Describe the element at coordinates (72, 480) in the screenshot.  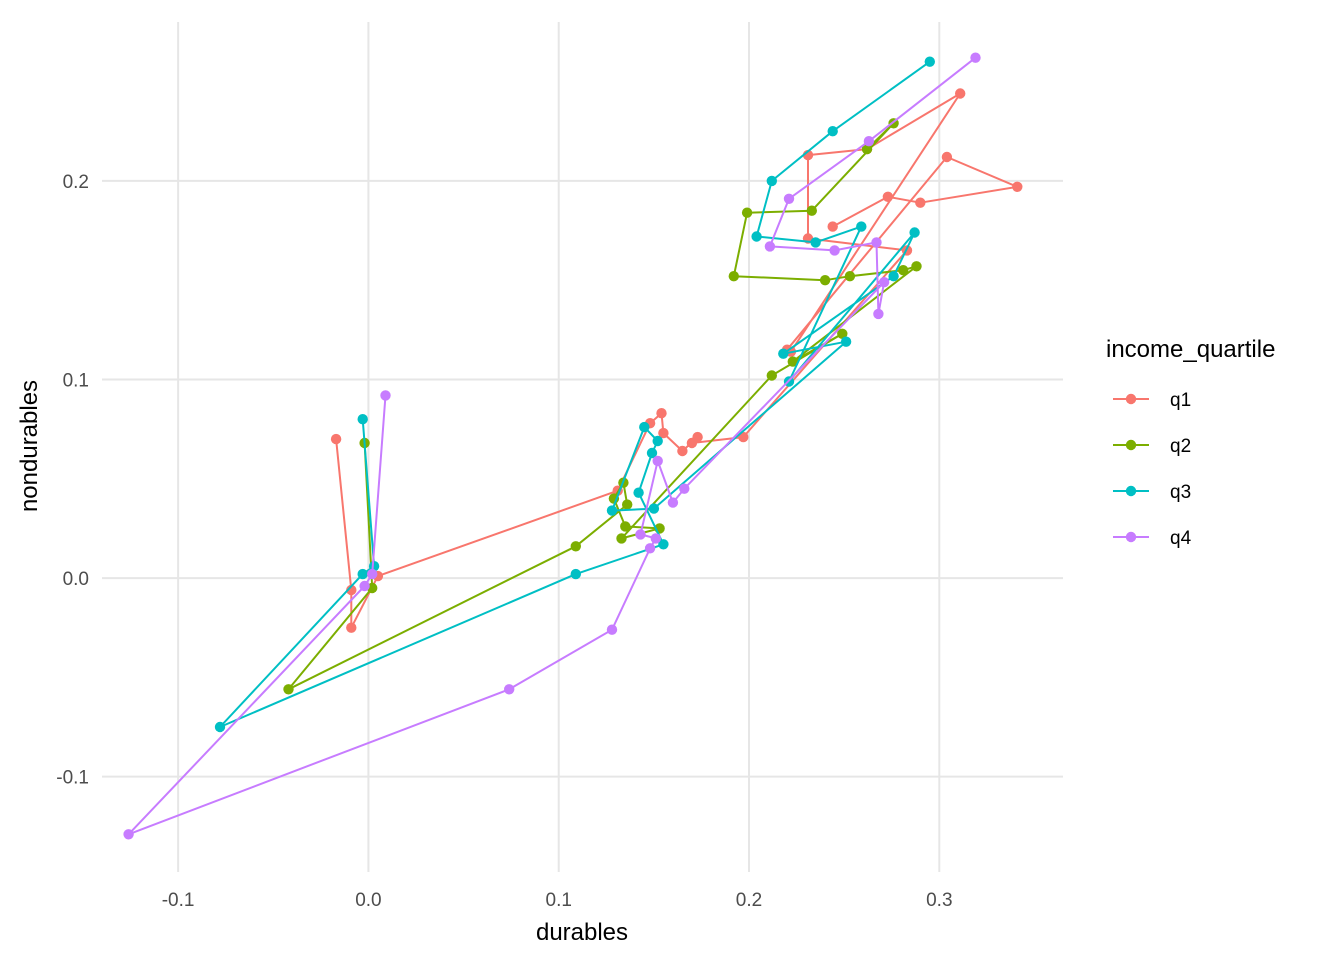
I see `y-axis-ticks: -0.1 0.0 0.1 0.2` at that location.